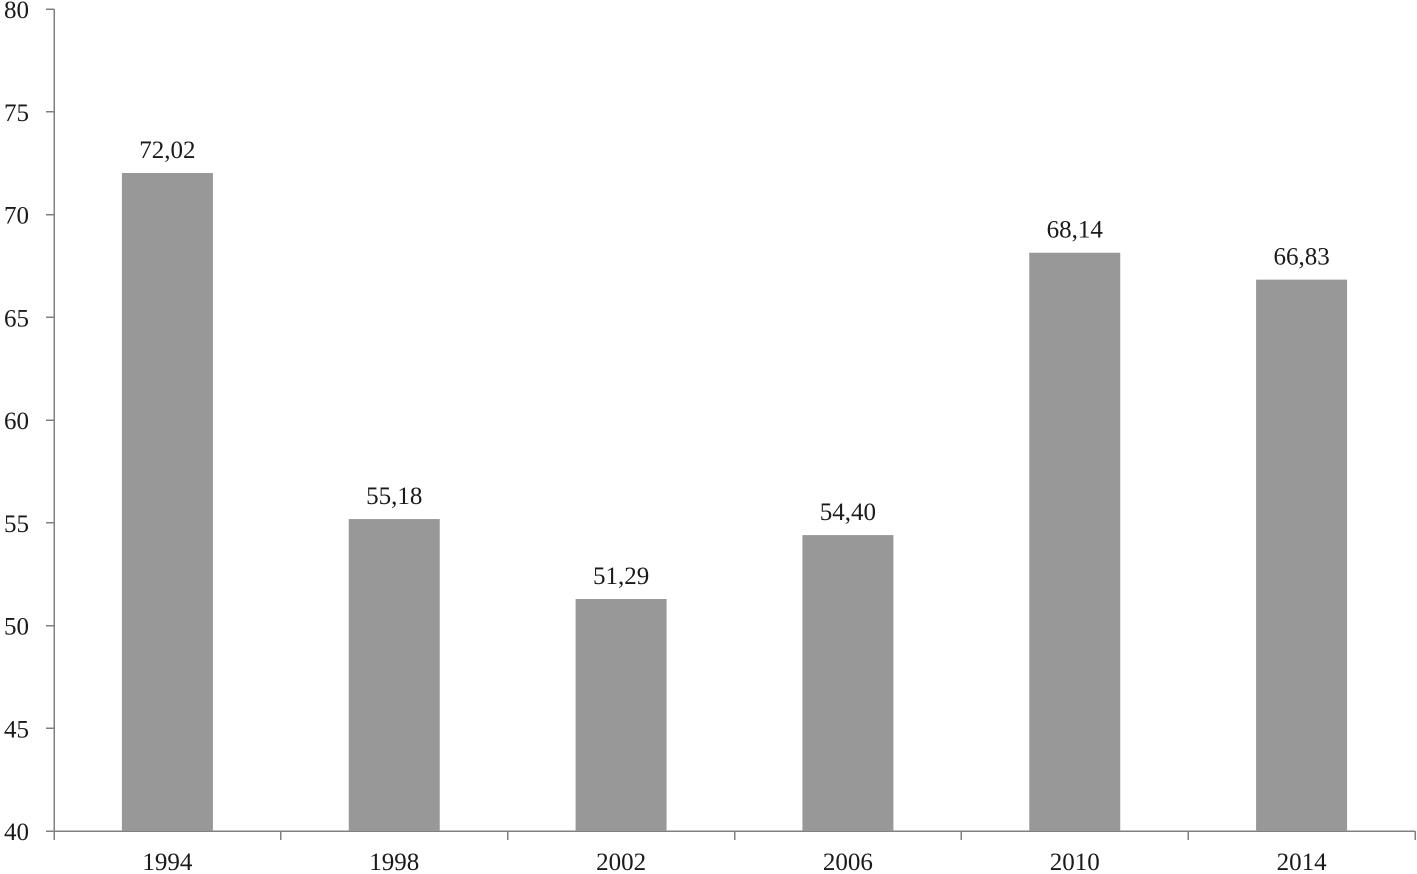 This screenshot has height=874, width=1417. I want to click on y-ticks: 40 45 50 55 60 65 70 75 80, so click(29, 423).